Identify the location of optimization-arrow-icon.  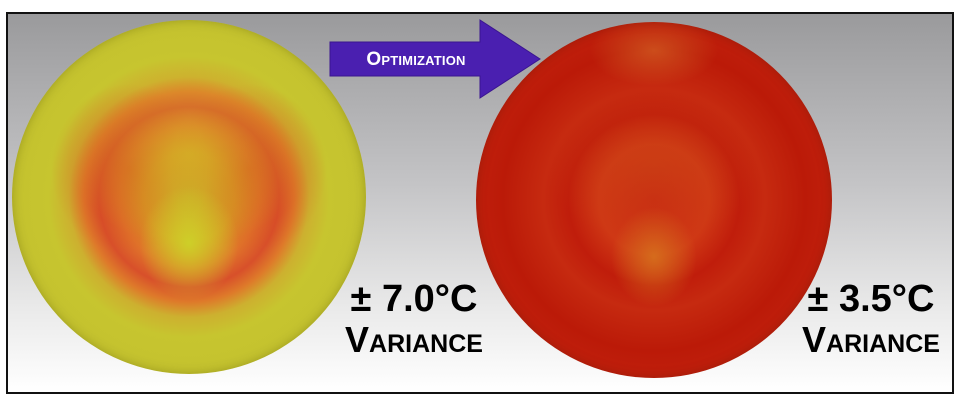
(435, 59).